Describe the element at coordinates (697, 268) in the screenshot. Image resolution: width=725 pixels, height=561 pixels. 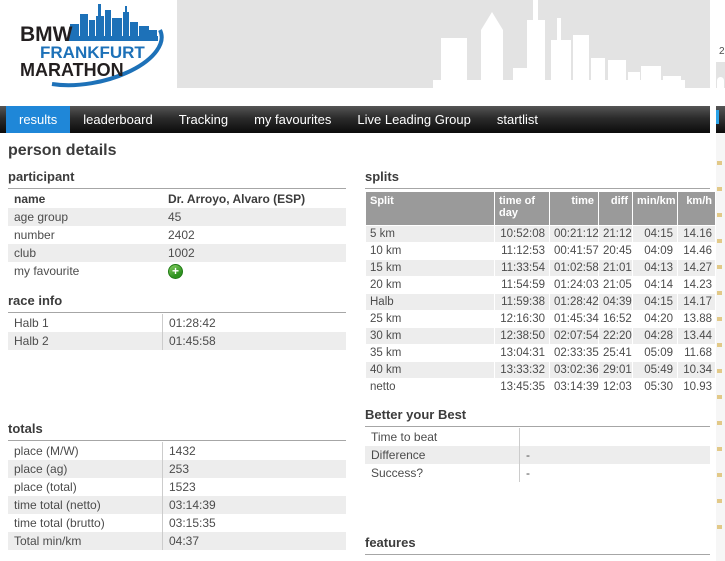
I see `splits-cell: 14.27` at that location.